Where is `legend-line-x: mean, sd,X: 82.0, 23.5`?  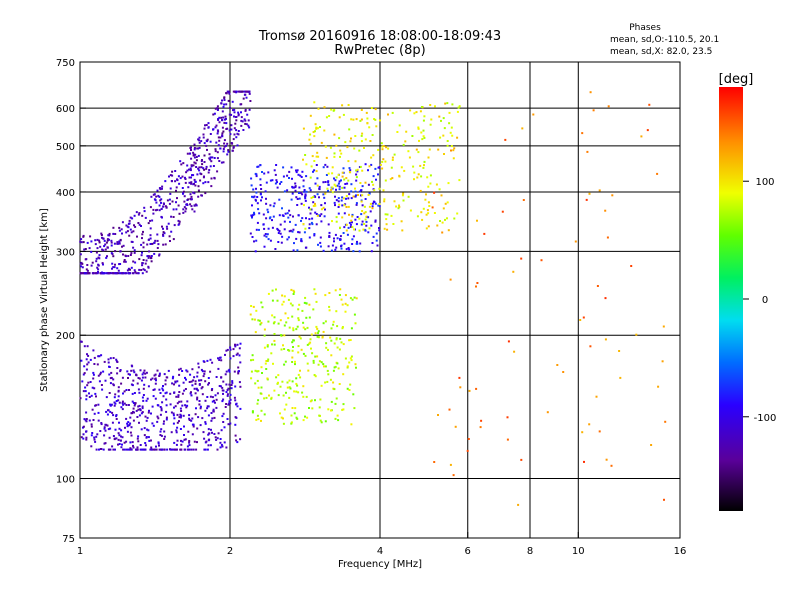
legend-line-x: mean, sd,X: 82.0, 23.5 is located at coordinates (661, 52).